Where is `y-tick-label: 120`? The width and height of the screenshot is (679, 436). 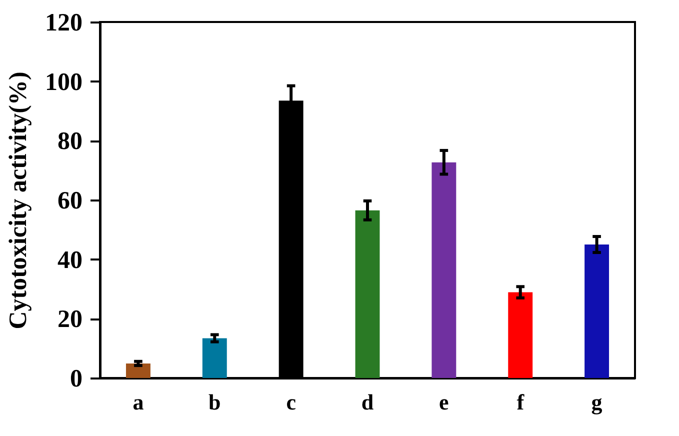
y-tick-label: 120 is located at coordinates (63, 23).